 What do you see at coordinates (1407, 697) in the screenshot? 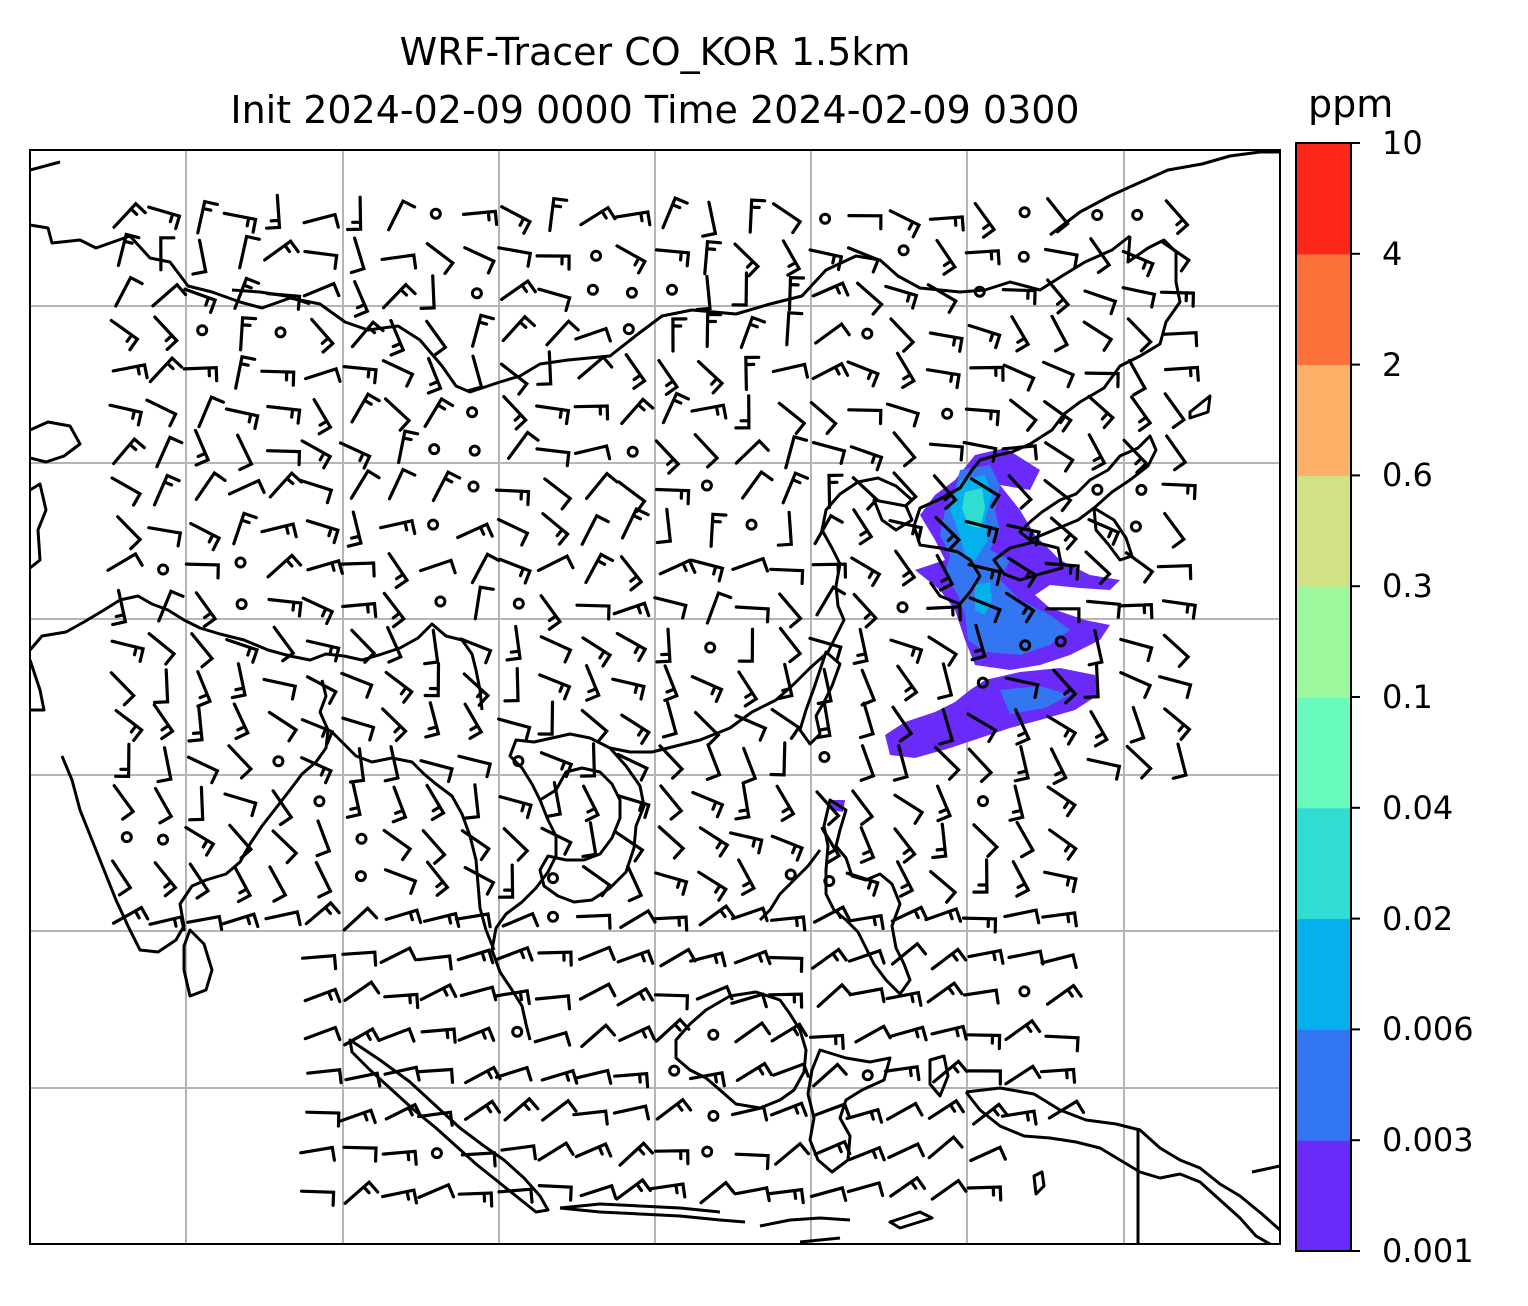
I see `colorbar-tick-label: 0.1` at bounding box center [1407, 697].